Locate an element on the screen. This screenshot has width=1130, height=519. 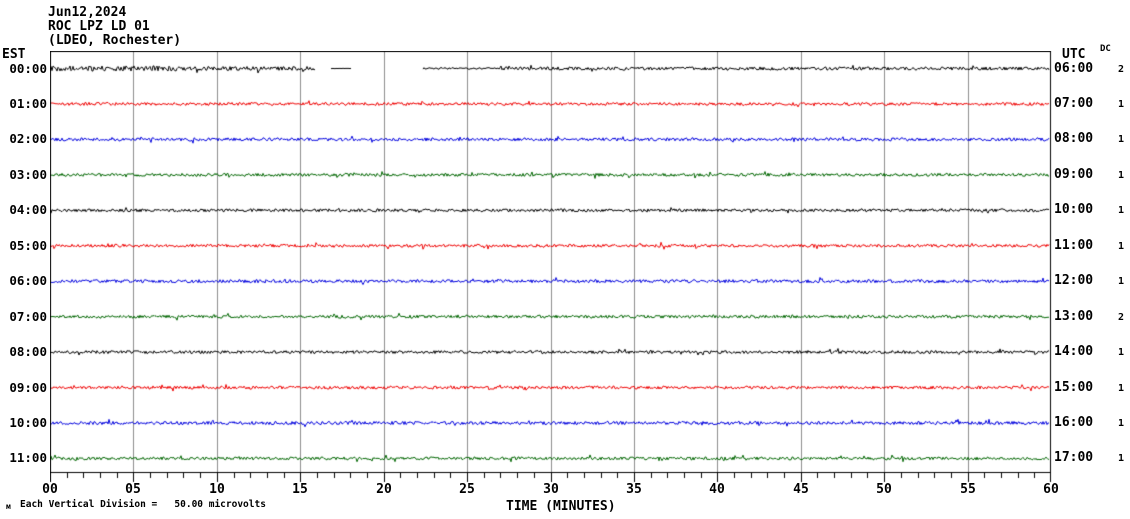
header-date: Jun12,2024 is located at coordinates (87, 12).